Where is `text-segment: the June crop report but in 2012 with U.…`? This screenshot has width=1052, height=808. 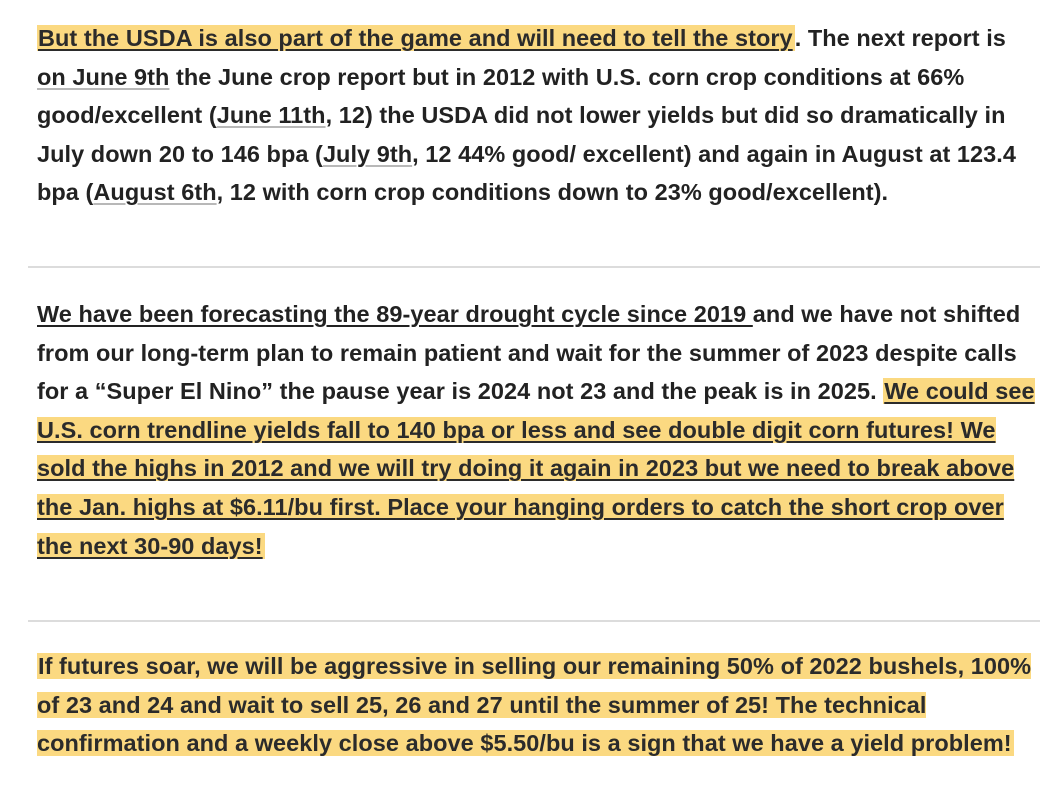
text-segment: the June crop report but in 2012 with U.… is located at coordinates (501, 96).